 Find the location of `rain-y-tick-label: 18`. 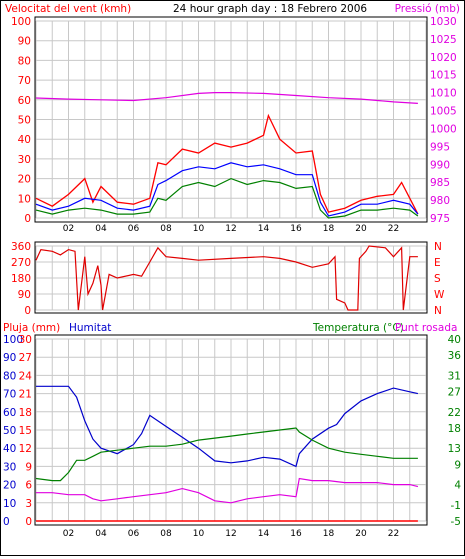

rain-y-tick-label: 18 is located at coordinates (25, 413).